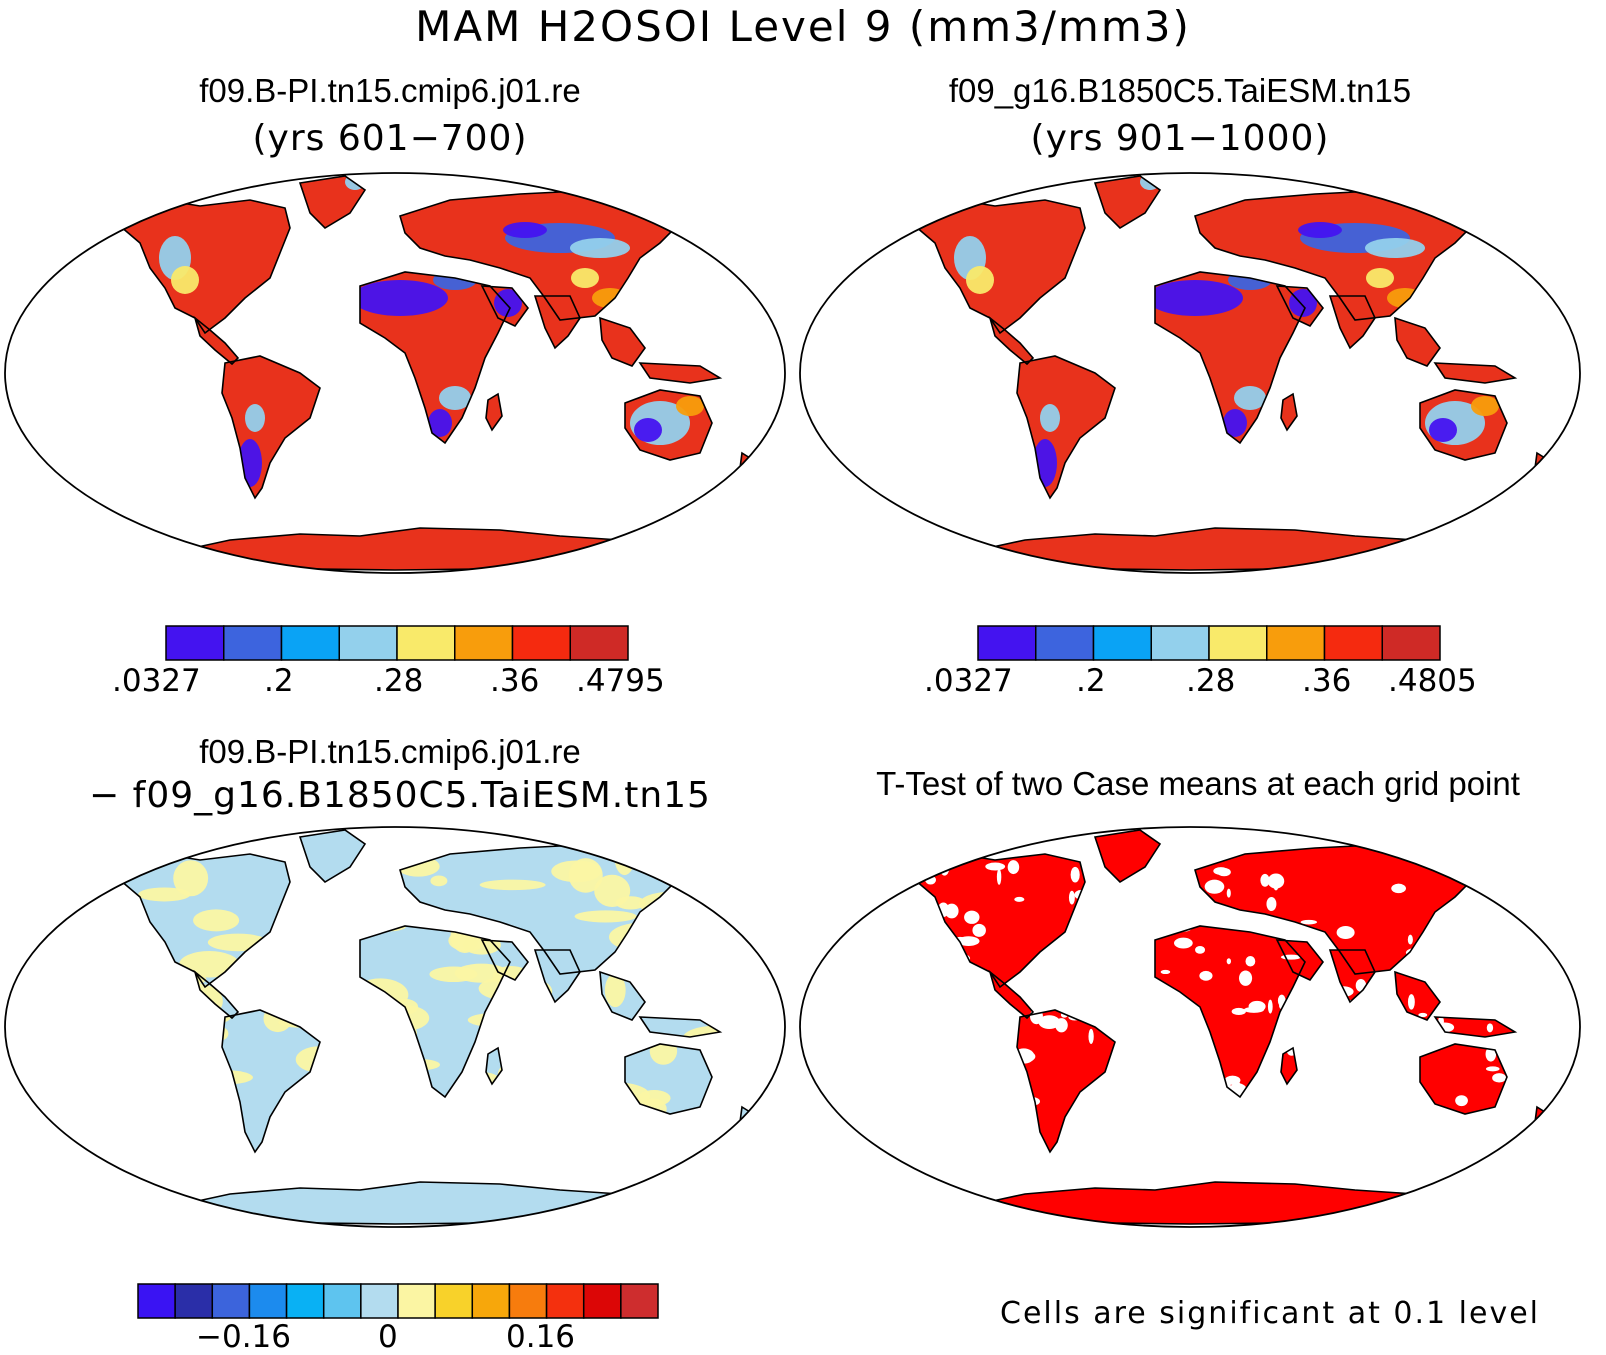 This screenshot has width=1606, height=1355. I want to click on significance-note: Cells are significant at 0.1 level, so click(1270, 1313).